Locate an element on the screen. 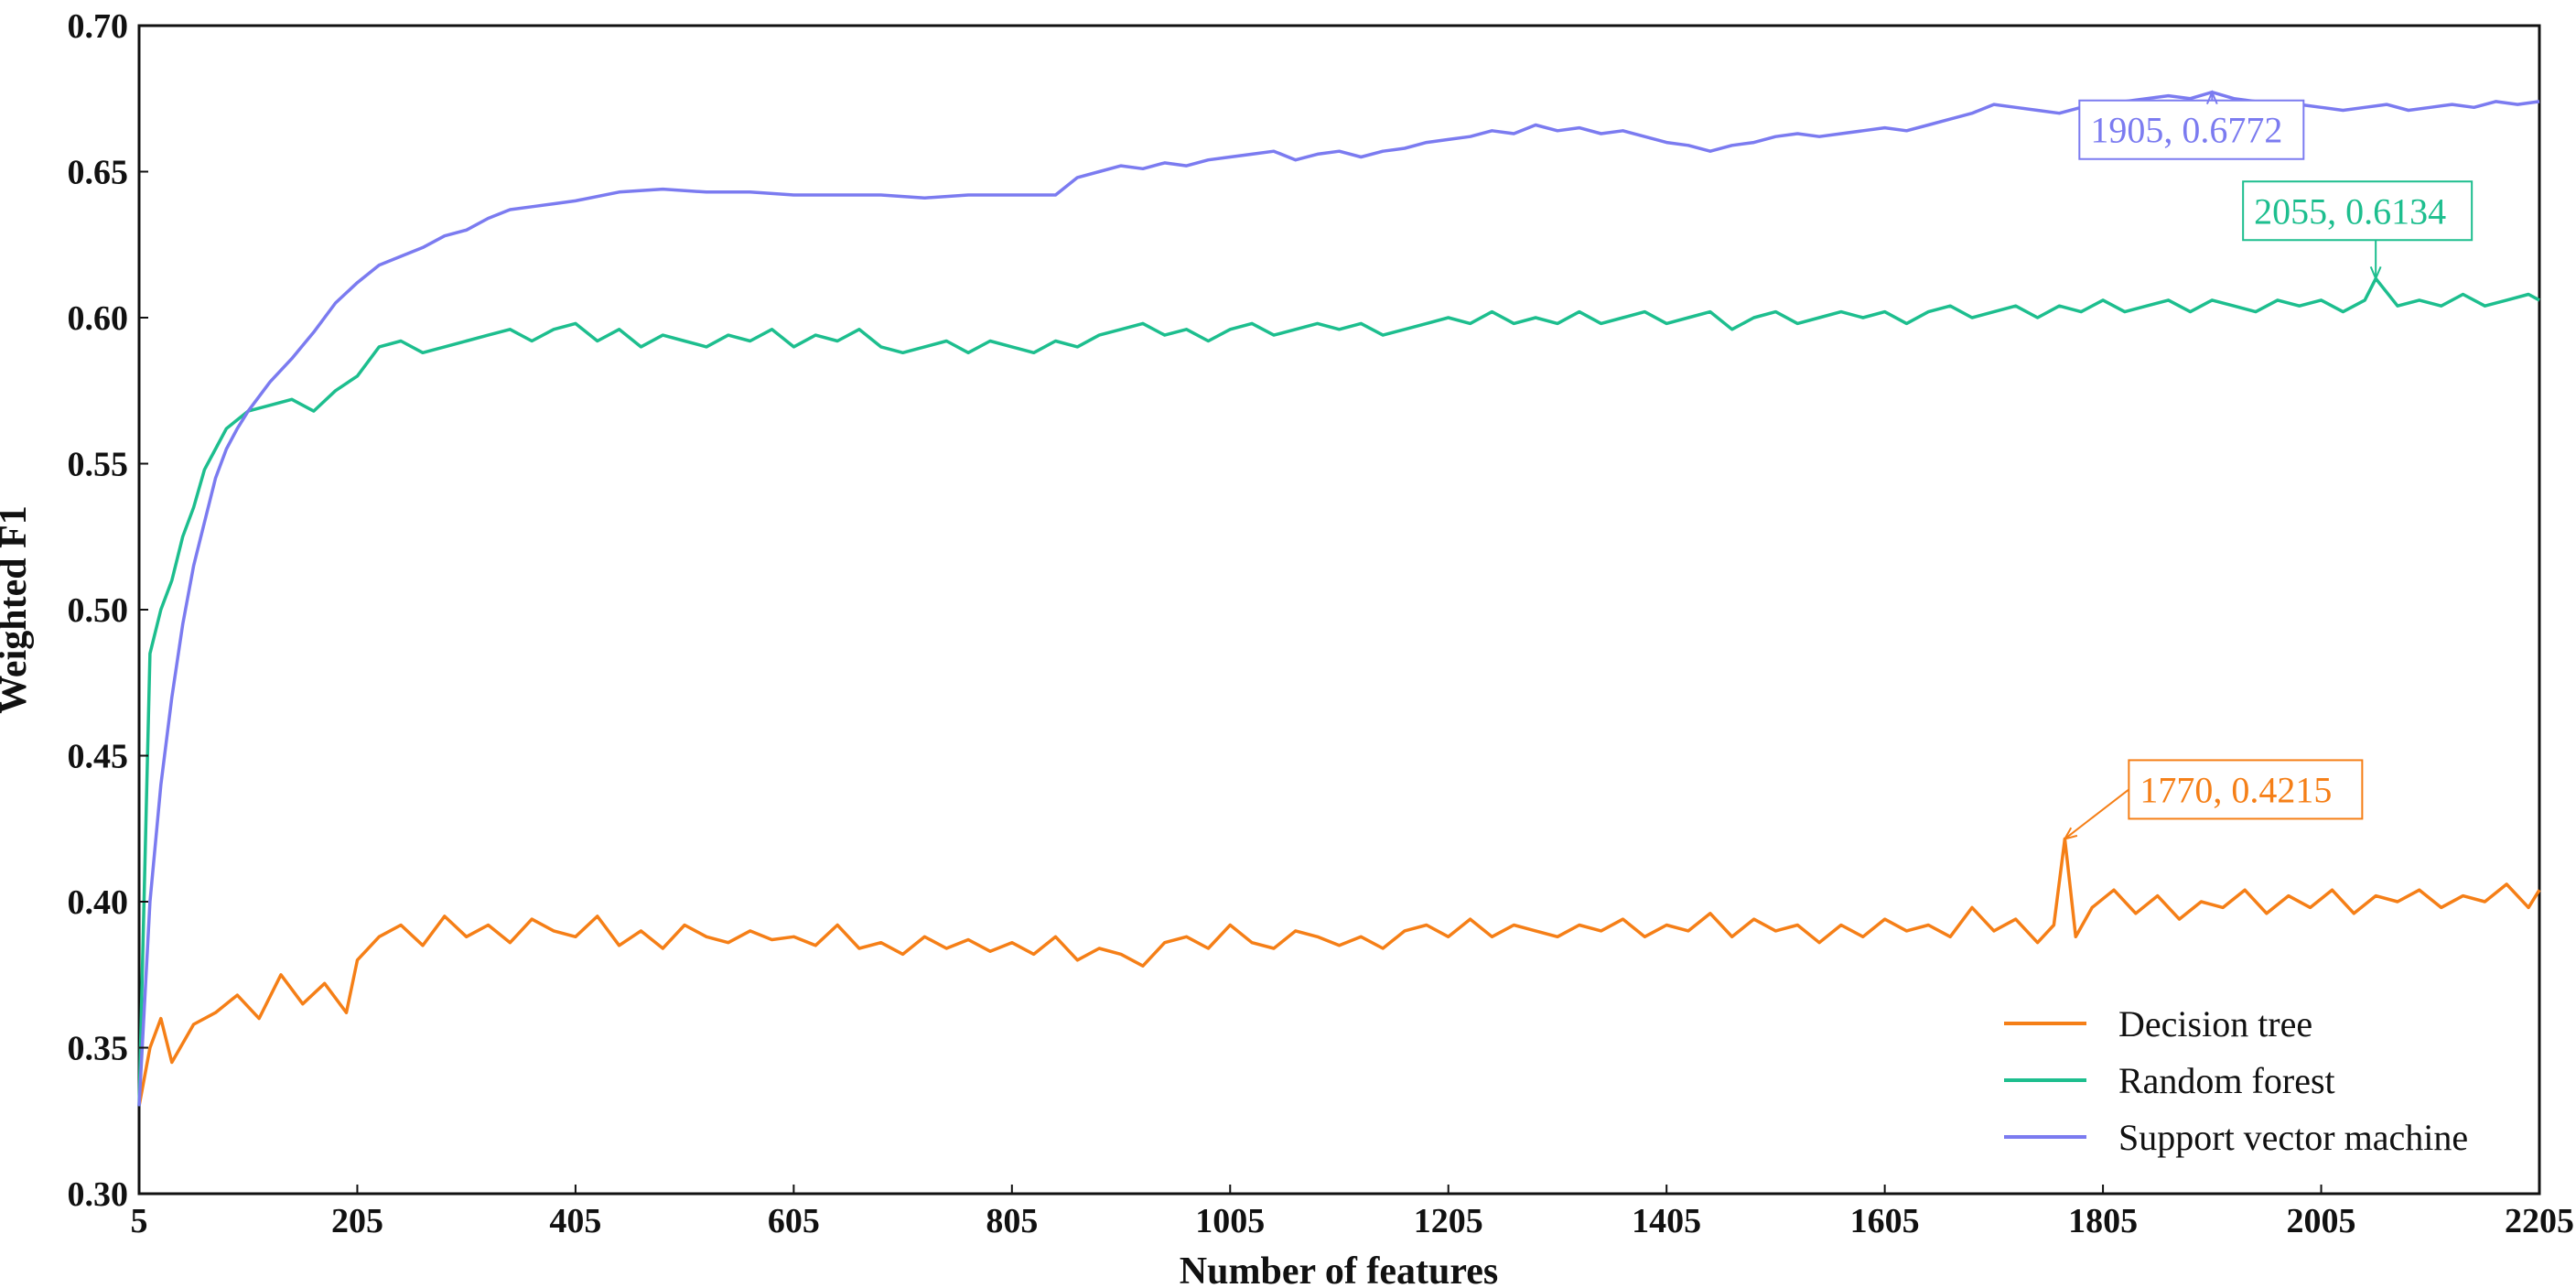  x-tick-label: 205 is located at coordinates (357, 1221).